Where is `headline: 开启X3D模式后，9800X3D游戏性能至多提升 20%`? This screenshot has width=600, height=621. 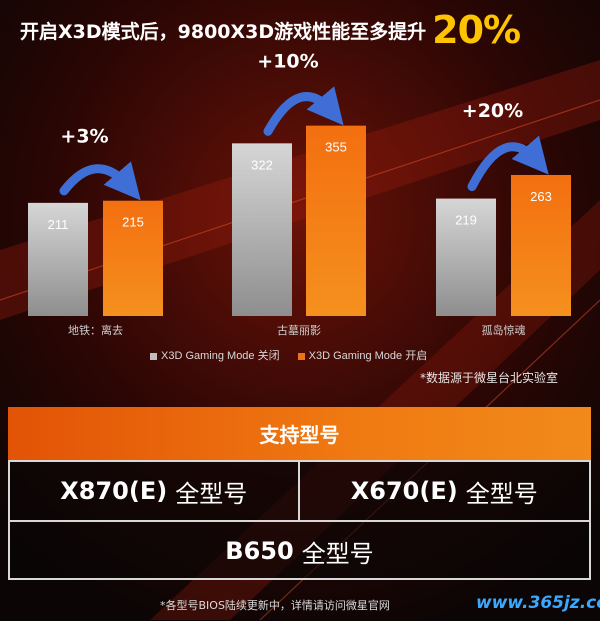
headline: 开启X3D模式后，9800X3D游戏性能至多提升 20% is located at coordinates (305, 30).